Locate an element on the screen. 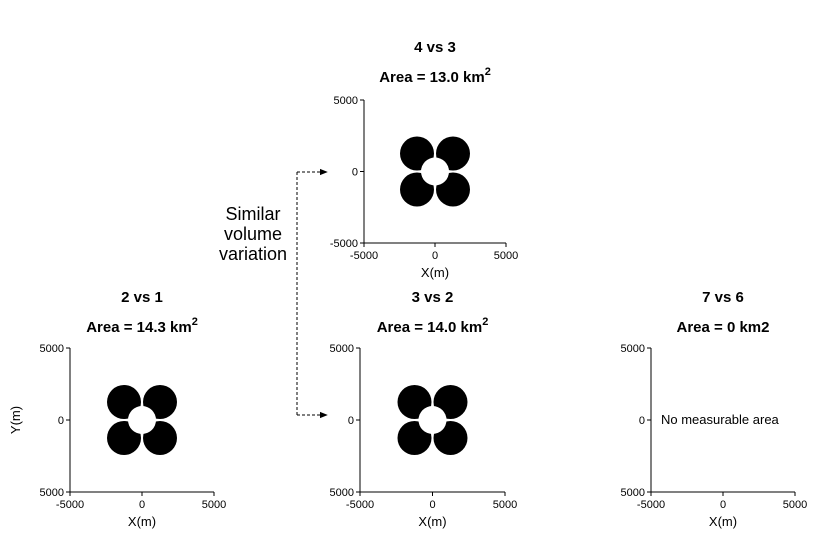 The height and width of the screenshot is (547, 820). area-value: Area = 0 km2 is located at coordinates (723, 327).